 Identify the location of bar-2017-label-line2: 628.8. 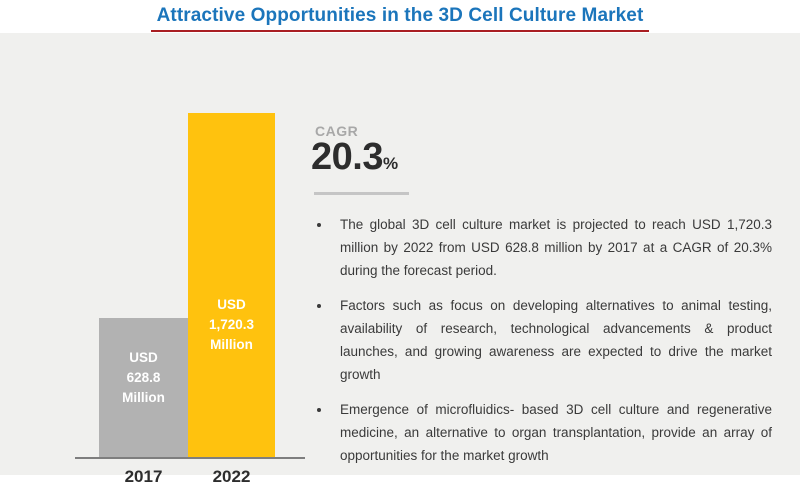
(143, 377).